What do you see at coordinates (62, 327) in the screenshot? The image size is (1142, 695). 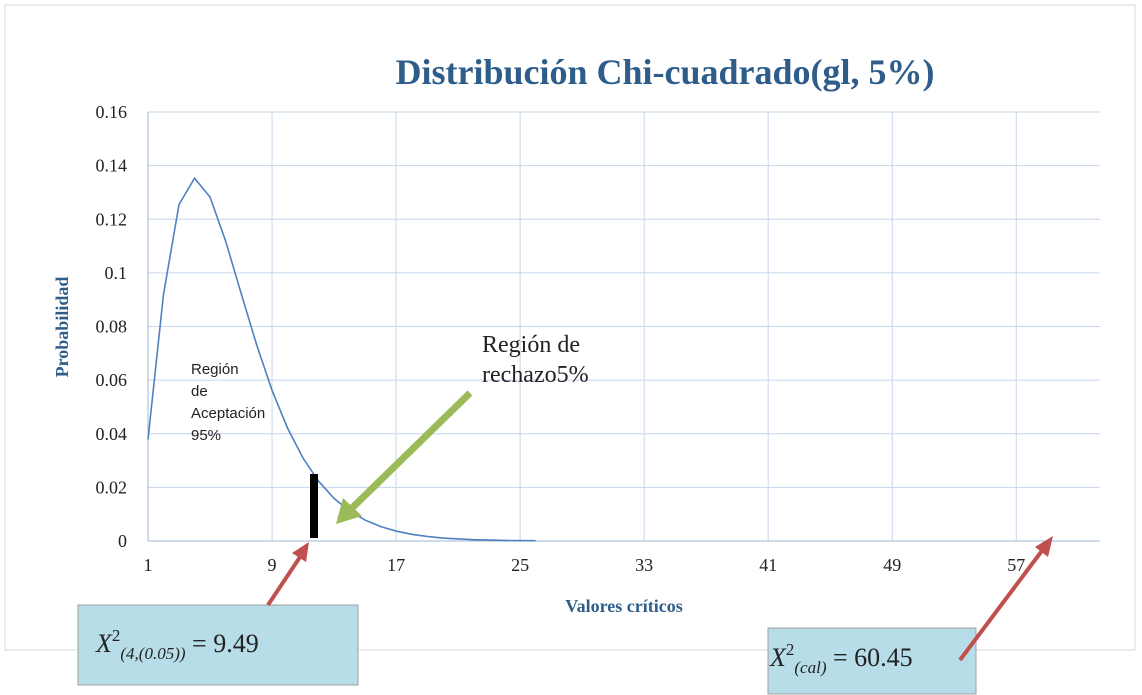 I see `y-axis-title: Probabilidad` at bounding box center [62, 327].